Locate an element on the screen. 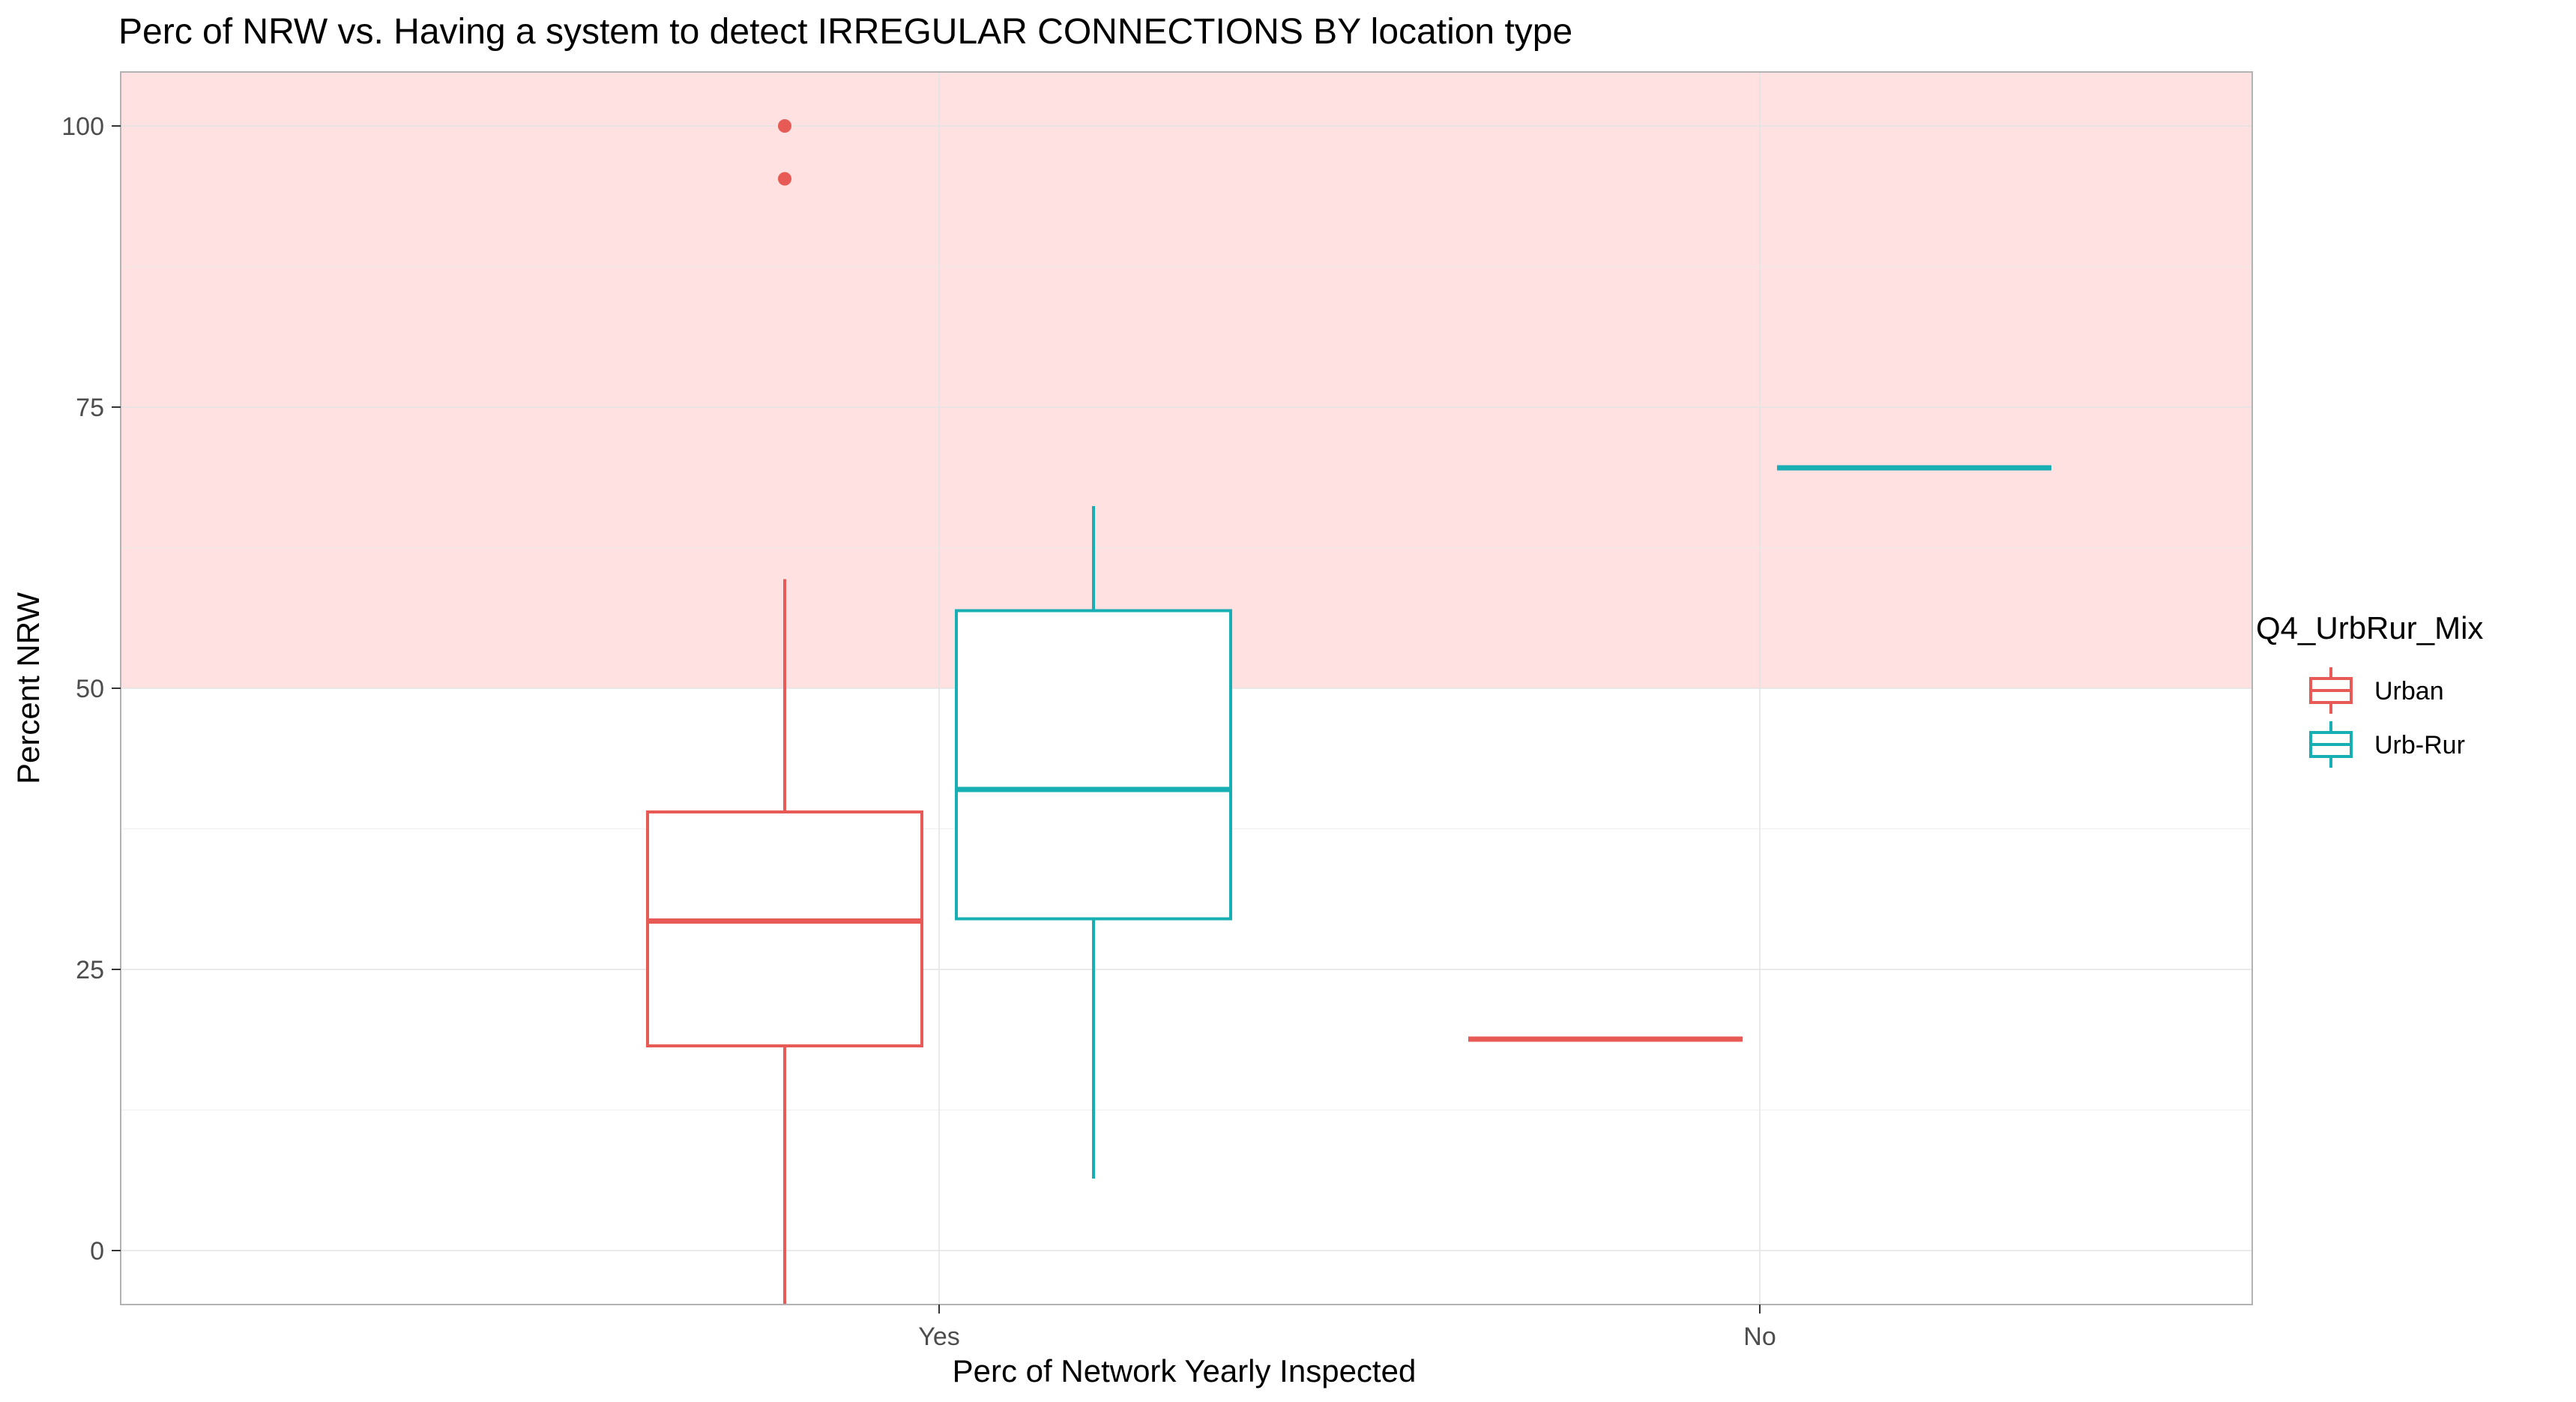 Image resolution: width=2576 pixels, height=1402 pixels. y-tick-label: 100 is located at coordinates (83, 126).